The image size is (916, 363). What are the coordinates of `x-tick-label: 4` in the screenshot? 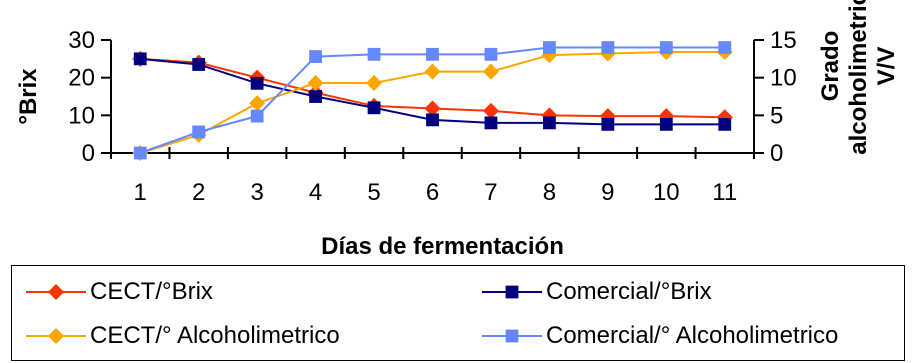 It's located at (315, 192).